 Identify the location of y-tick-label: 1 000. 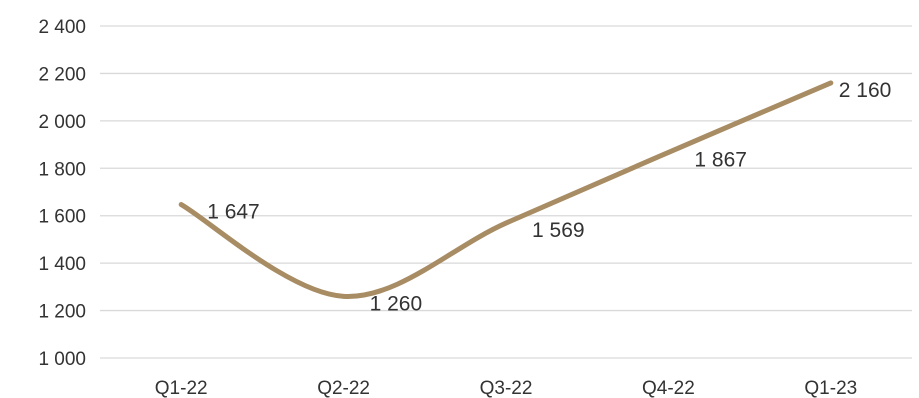
(62, 359).